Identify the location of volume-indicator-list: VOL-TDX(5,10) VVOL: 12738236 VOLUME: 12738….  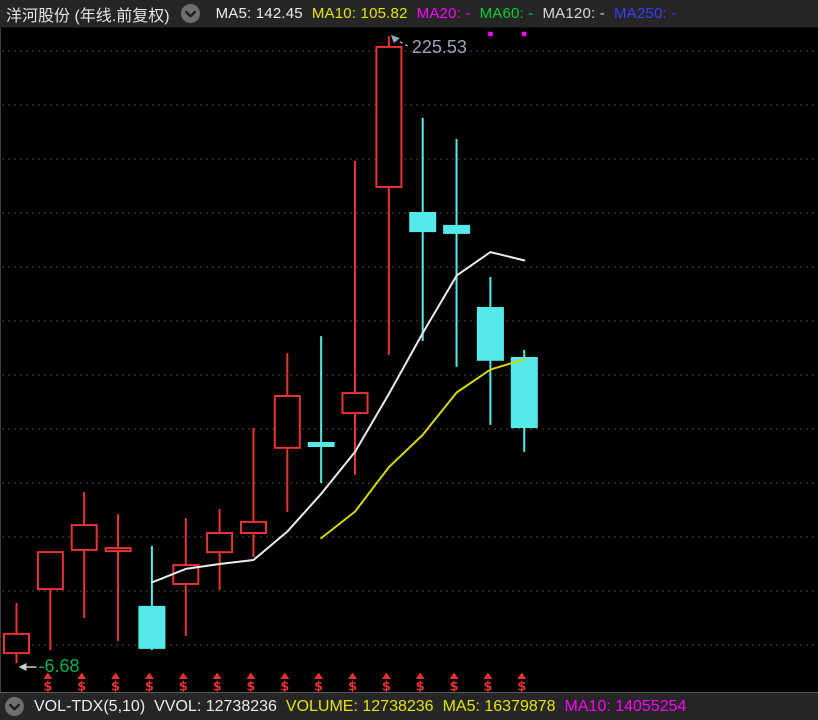
(355, 707).